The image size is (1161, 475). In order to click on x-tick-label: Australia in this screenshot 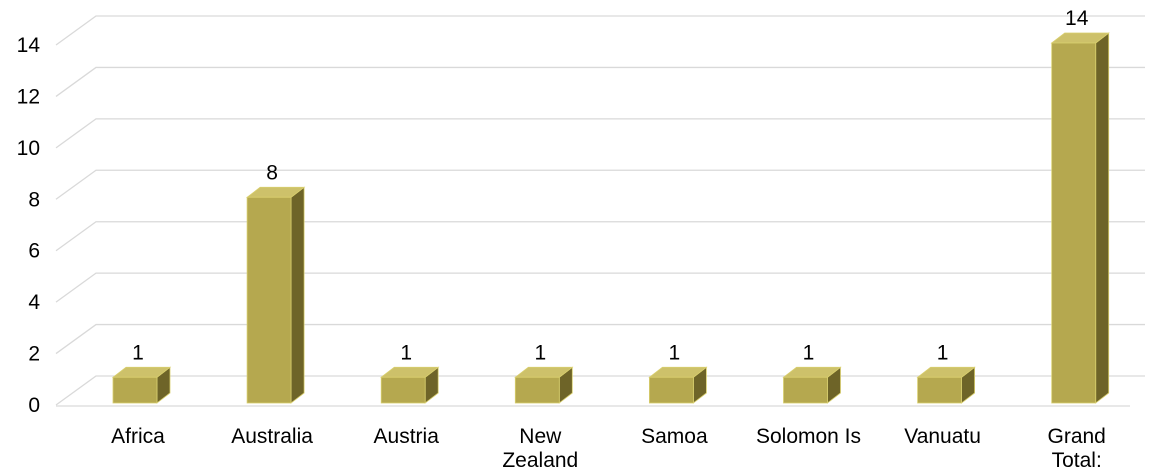, I will do `click(272, 436)`.